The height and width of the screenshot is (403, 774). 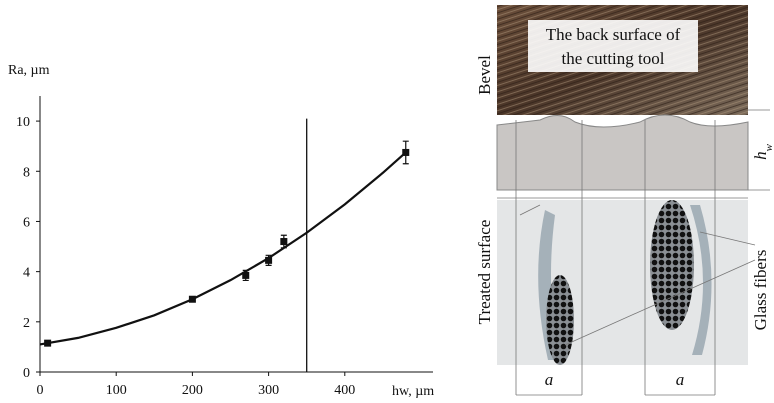 I want to click on y-tick-label: 2, so click(x=26, y=323).